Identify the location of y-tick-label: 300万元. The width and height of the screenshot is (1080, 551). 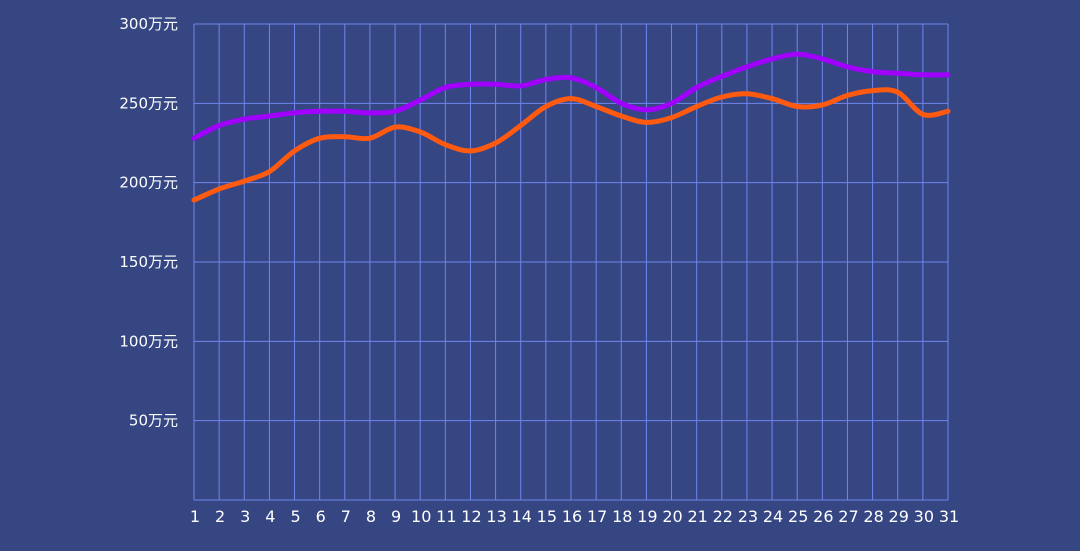
(148, 24).